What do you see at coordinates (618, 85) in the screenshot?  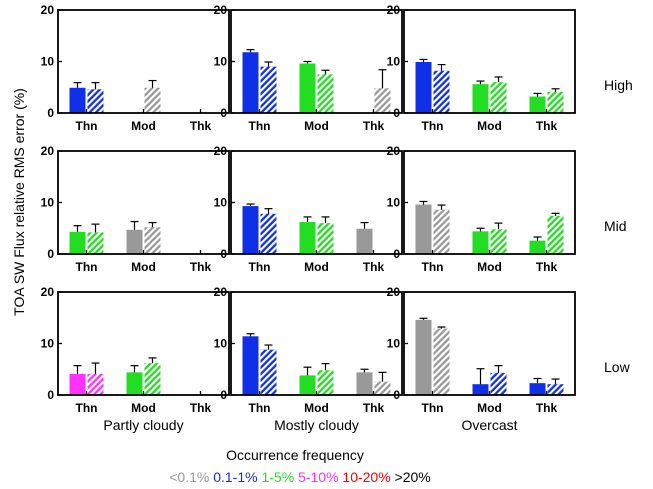 I see `row-label-high: High` at bounding box center [618, 85].